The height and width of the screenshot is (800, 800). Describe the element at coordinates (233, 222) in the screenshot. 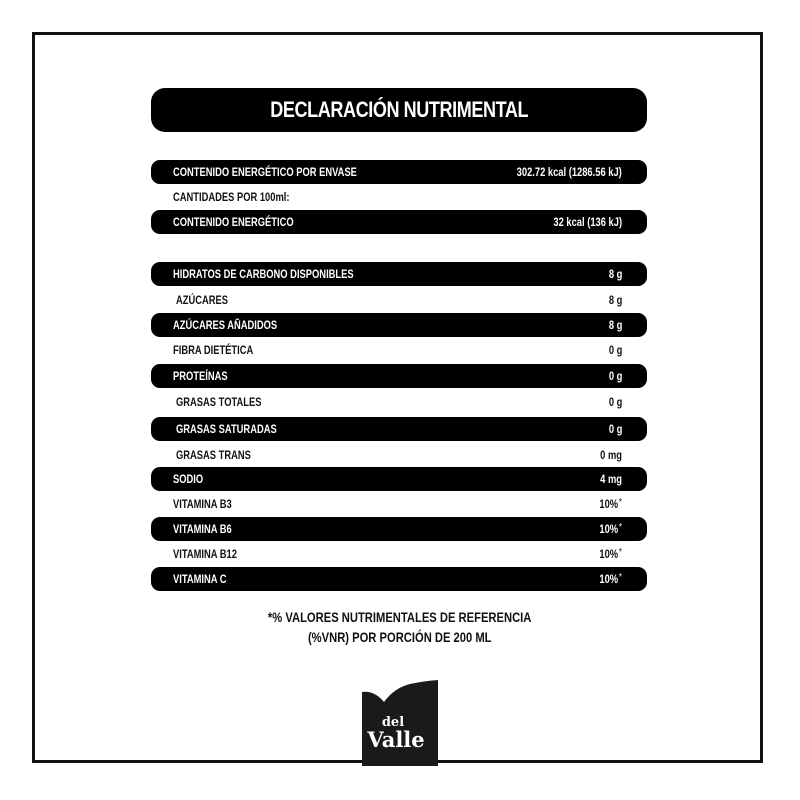

I see `nutrient-label: CONTENIDO ENERGÉTICO` at that location.